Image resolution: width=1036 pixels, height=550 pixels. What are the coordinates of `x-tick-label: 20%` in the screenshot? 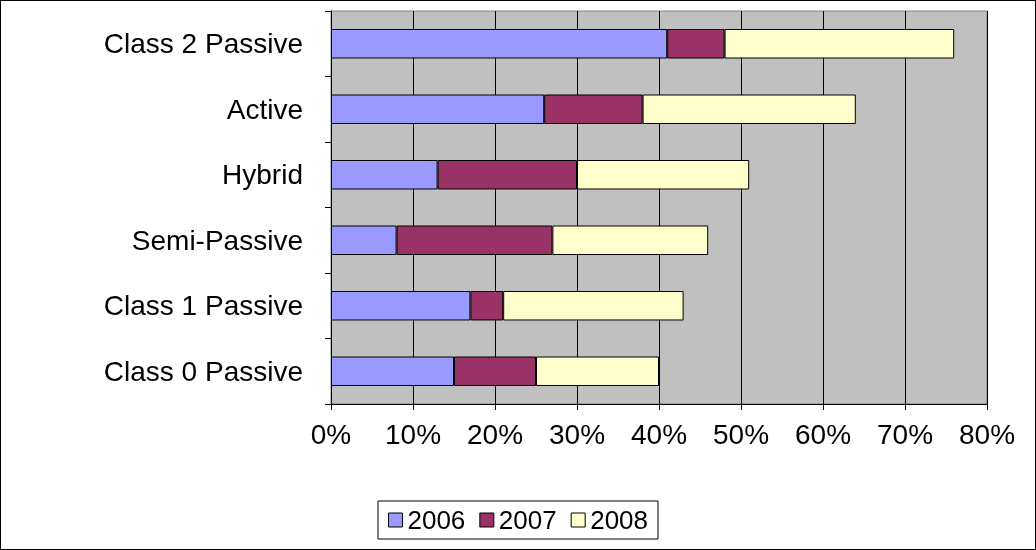 It's located at (495, 434).